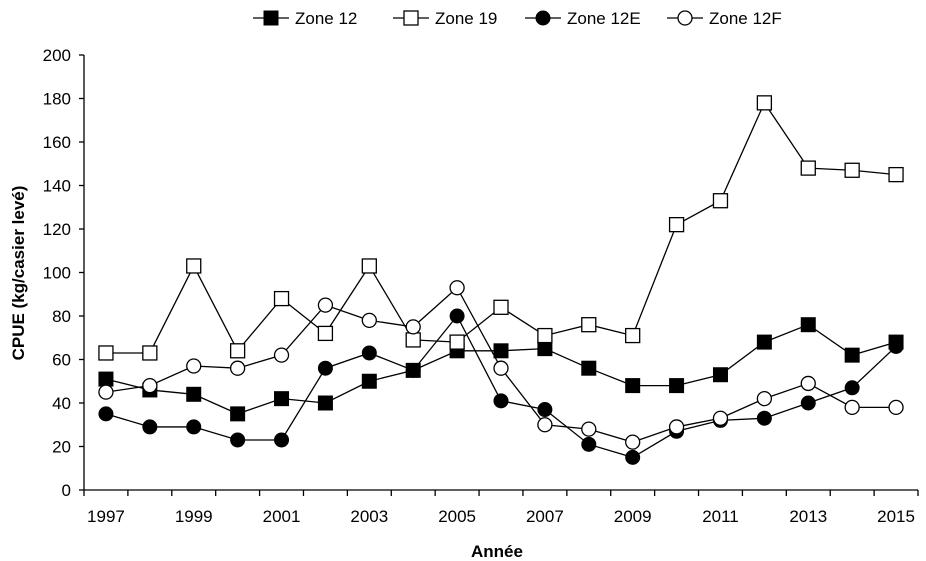 This screenshot has height=561, width=926. I want to click on x-tick-label: 2011, so click(720, 516).